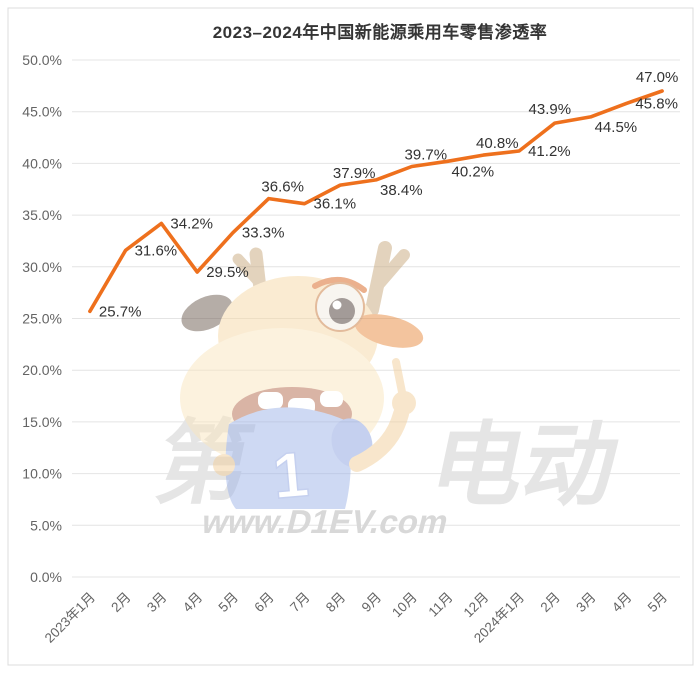  What do you see at coordinates (191, 223) in the screenshot?
I see `data-label: 34.2%` at bounding box center [191, 223].